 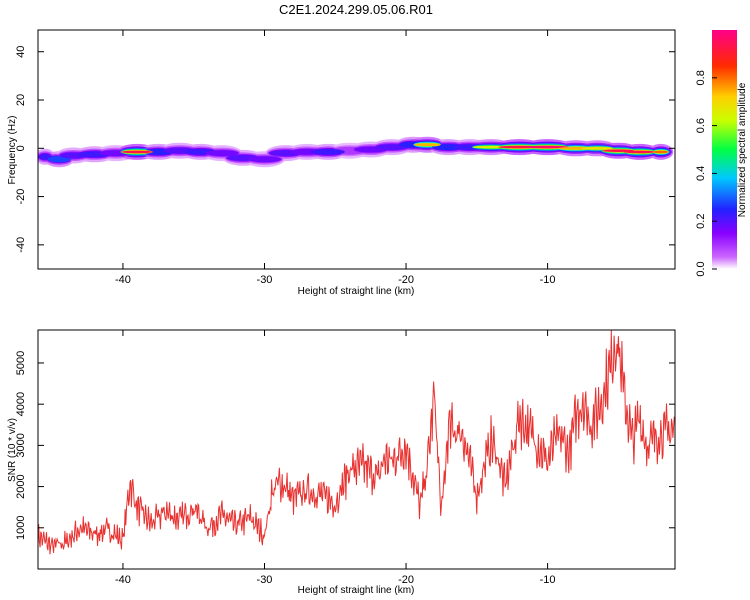 What do you see at coordinates (356, 590) in the screenshot?
I see `snr-x-label: Height of straight line (km)` at bounding box center [356, 590].